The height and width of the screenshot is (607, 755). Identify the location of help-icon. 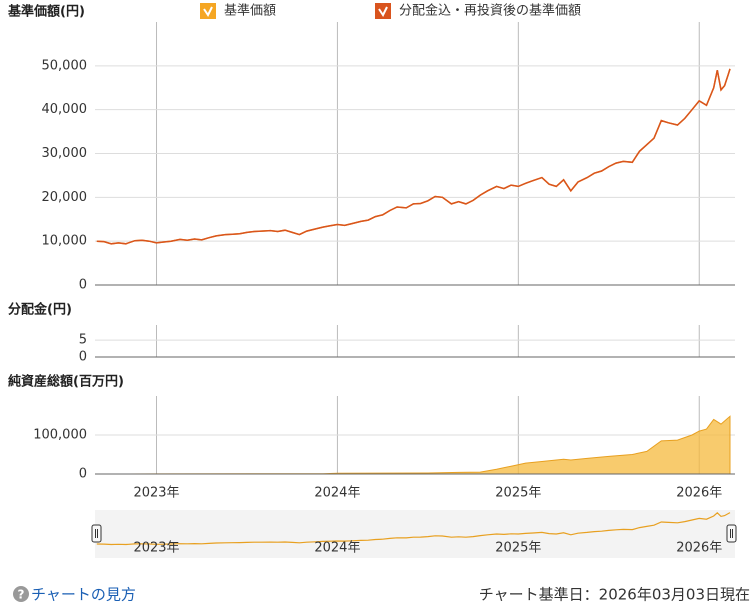
(21, 594).